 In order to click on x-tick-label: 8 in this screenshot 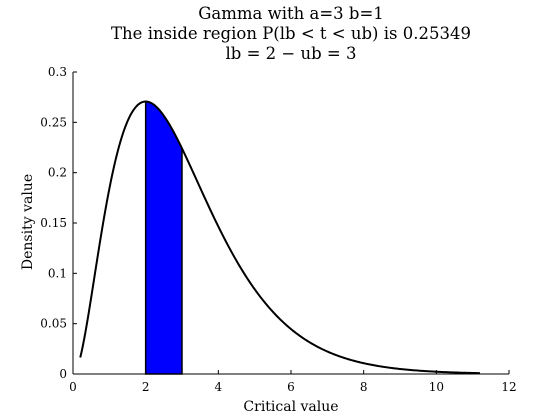, I will do `click(364, 387)`.